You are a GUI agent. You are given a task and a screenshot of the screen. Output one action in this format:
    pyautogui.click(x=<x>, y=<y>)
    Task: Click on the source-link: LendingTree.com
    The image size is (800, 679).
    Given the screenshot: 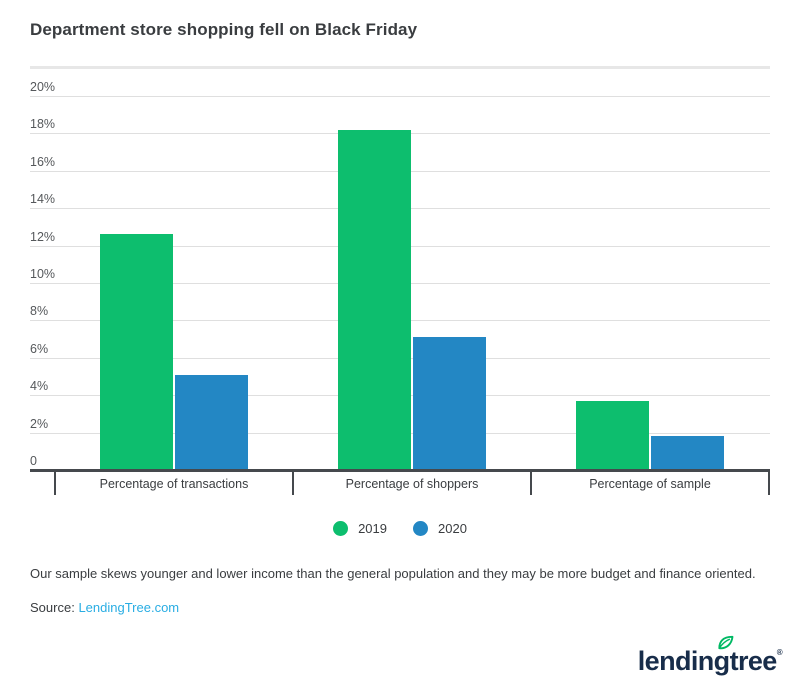 What is the action you would take?
    pyautogui.click(x=129, y=607)
    